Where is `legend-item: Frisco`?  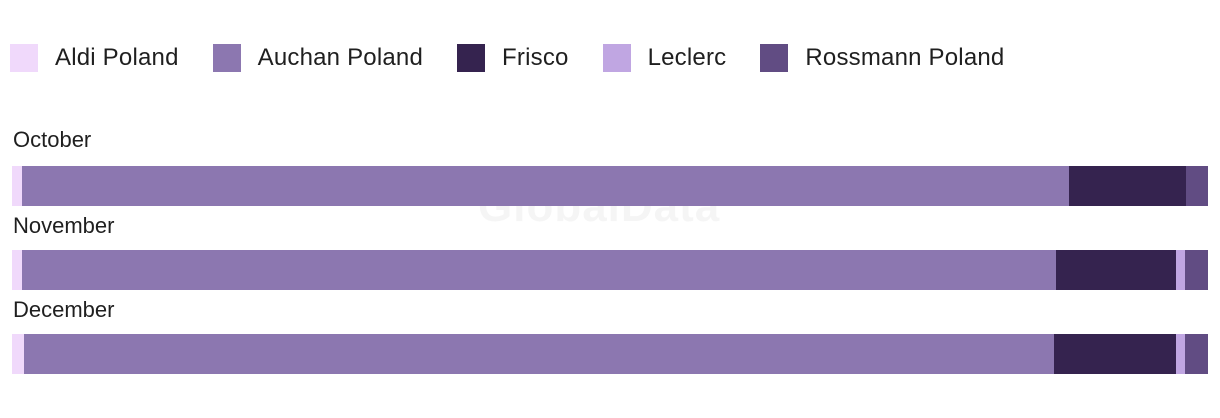
legend-item: Frisco is located at coordinates (513, 58).